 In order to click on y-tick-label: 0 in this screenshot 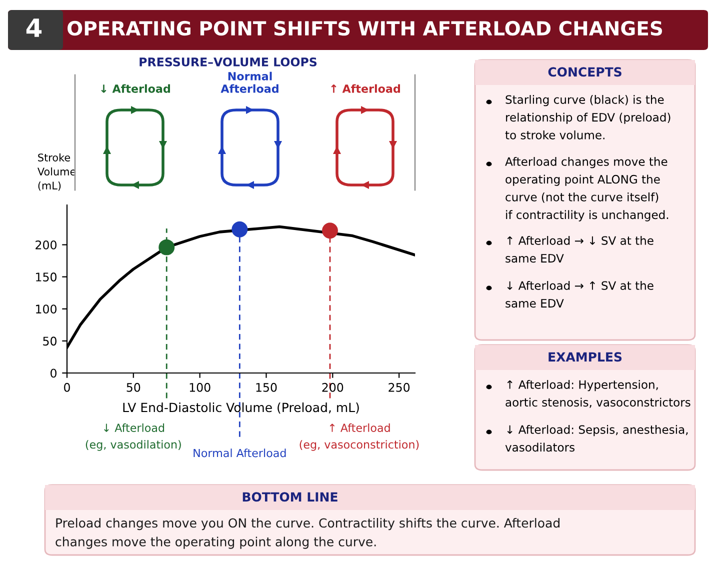, I will do `click(53, 373)`.